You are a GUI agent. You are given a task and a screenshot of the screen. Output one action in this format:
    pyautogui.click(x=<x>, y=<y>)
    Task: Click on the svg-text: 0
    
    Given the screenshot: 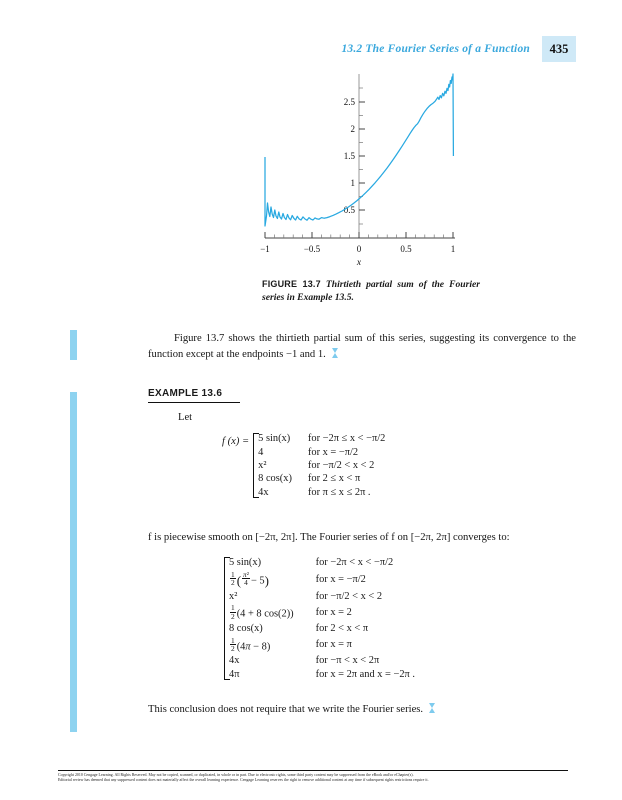 What is the action you would take?
    pyautogui.click(x=359, y=249)
    